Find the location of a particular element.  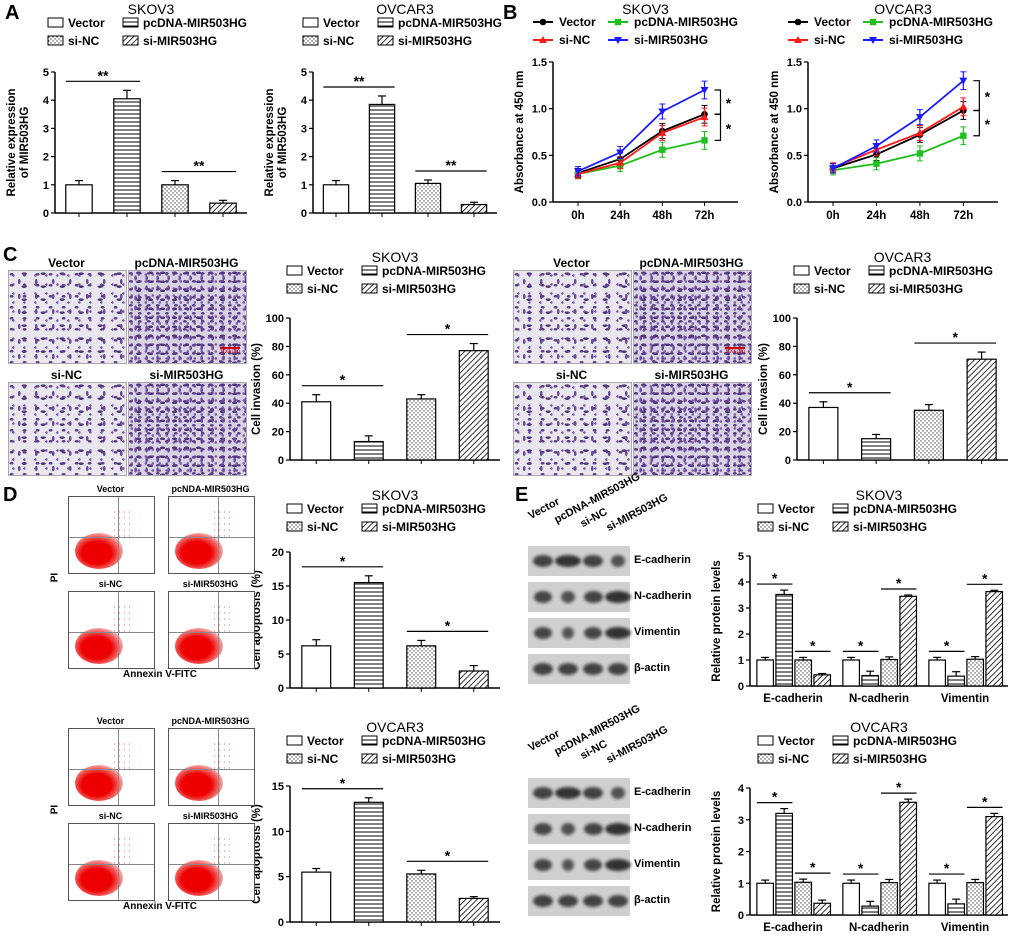

y-tick-label: 5 is located at coordinates (281, 655).